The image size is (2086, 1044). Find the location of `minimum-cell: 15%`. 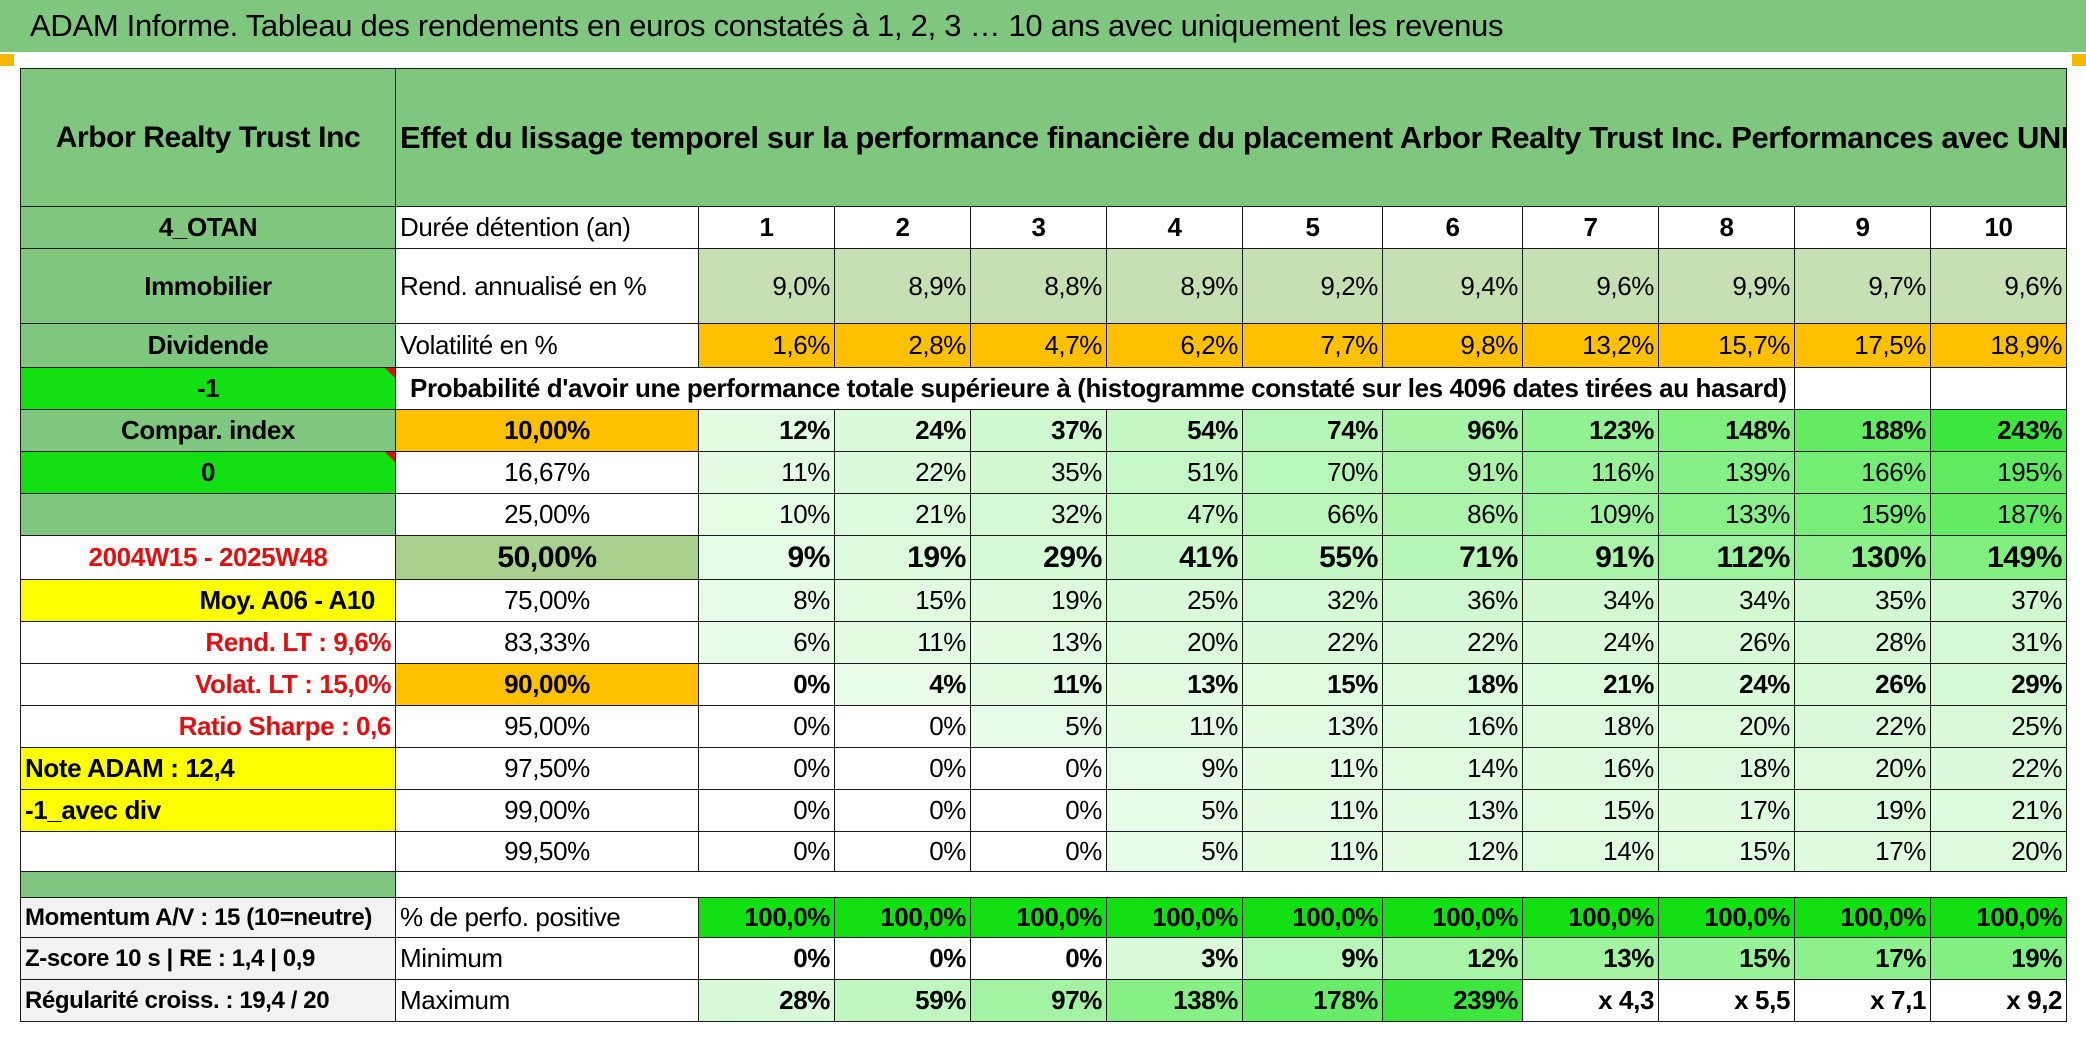

minimum-cell: 15% is located at coordinates (1726, 958).